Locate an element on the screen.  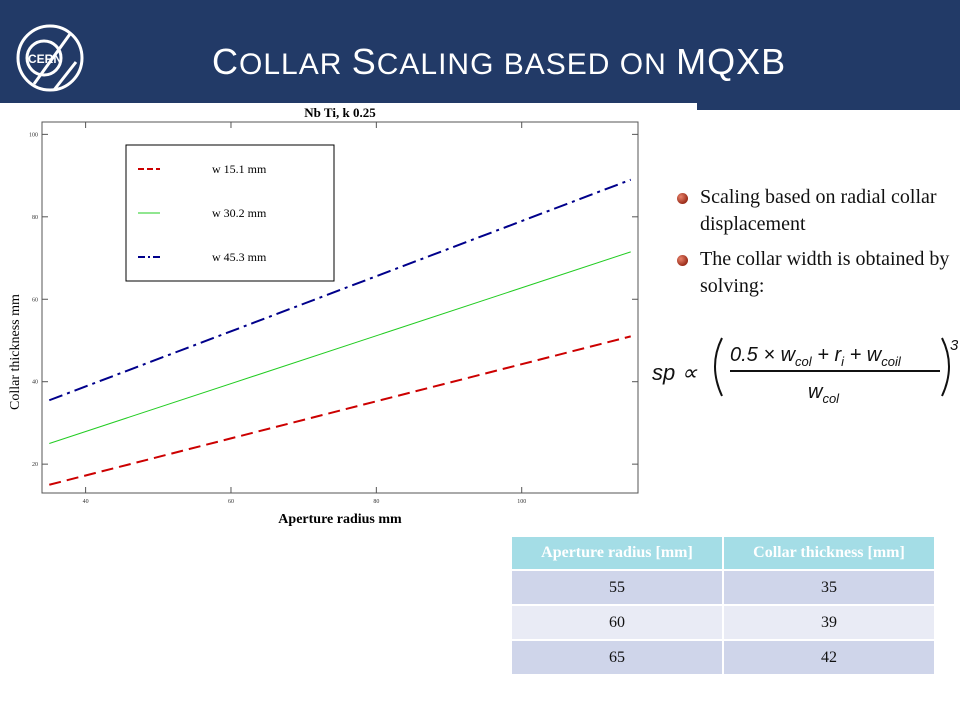
header-bar is located at coordinates (480, 51).